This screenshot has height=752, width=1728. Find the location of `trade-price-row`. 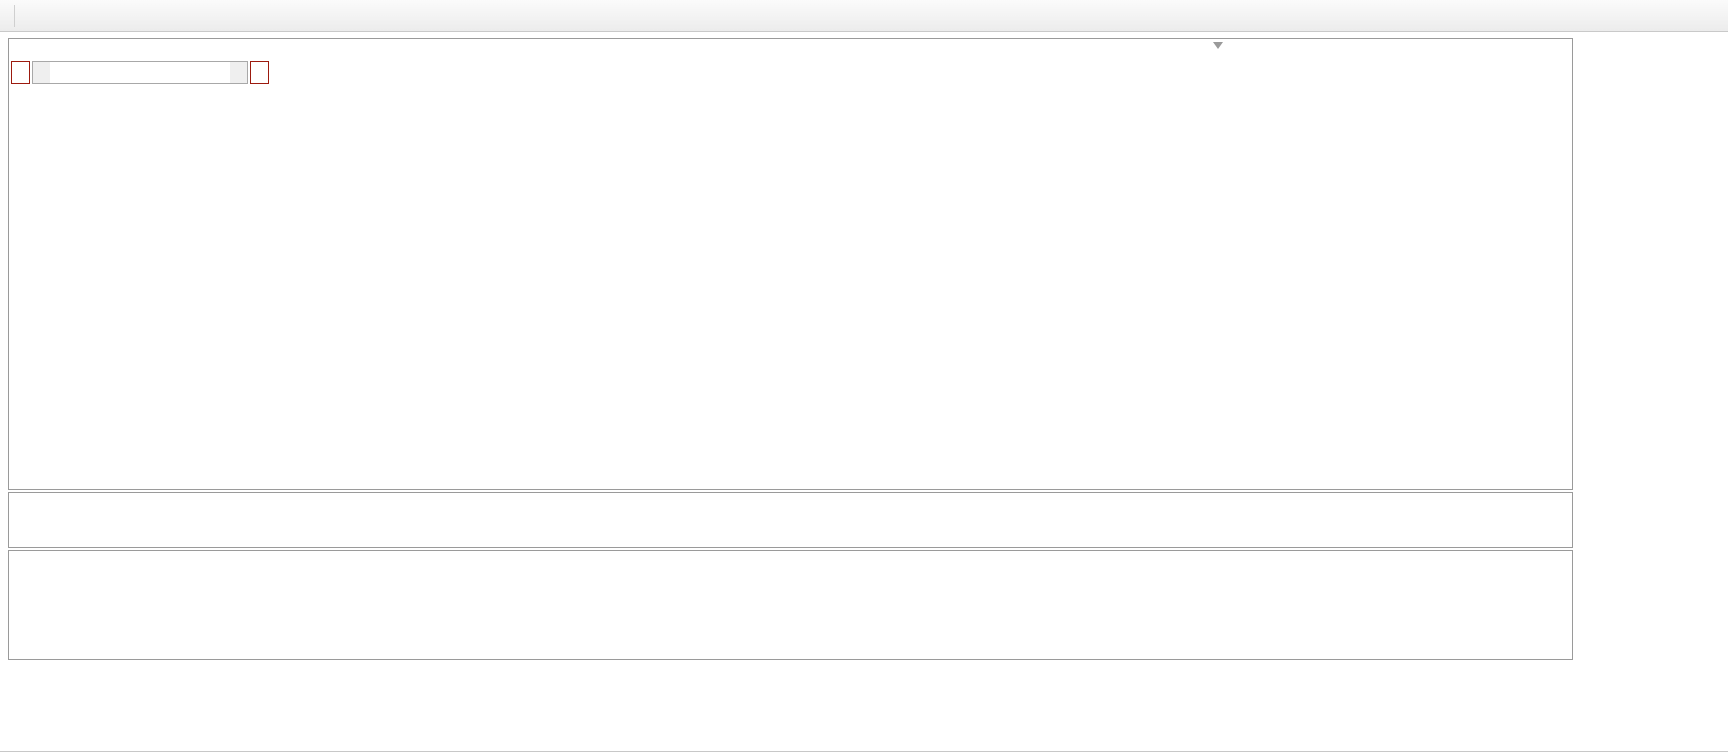

trade-price-row is located at coordinates (140, 108).